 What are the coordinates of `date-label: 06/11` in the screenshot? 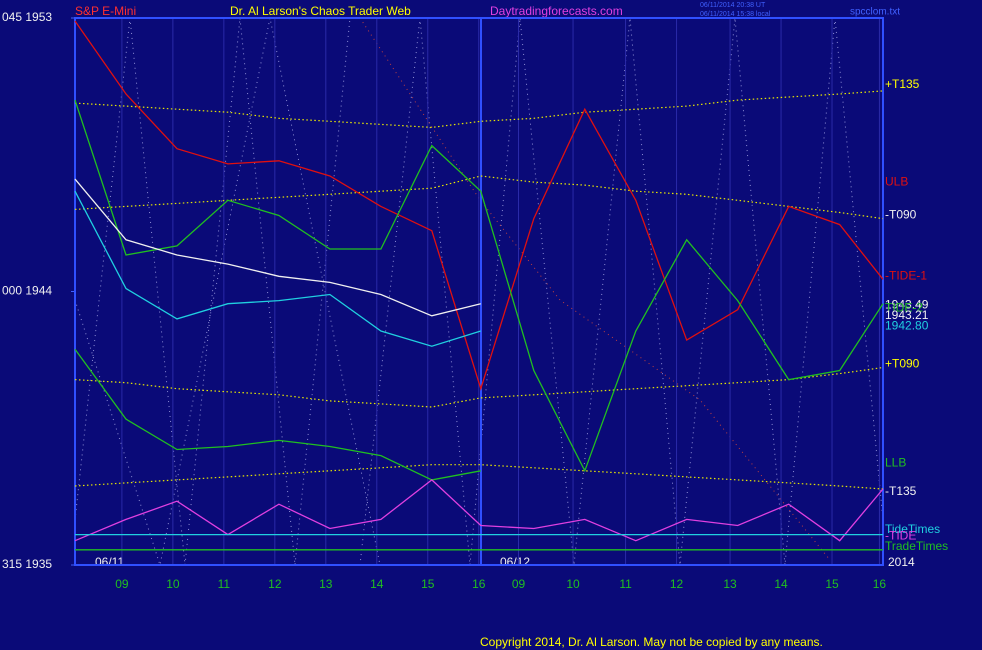 It's located at (109, 562).